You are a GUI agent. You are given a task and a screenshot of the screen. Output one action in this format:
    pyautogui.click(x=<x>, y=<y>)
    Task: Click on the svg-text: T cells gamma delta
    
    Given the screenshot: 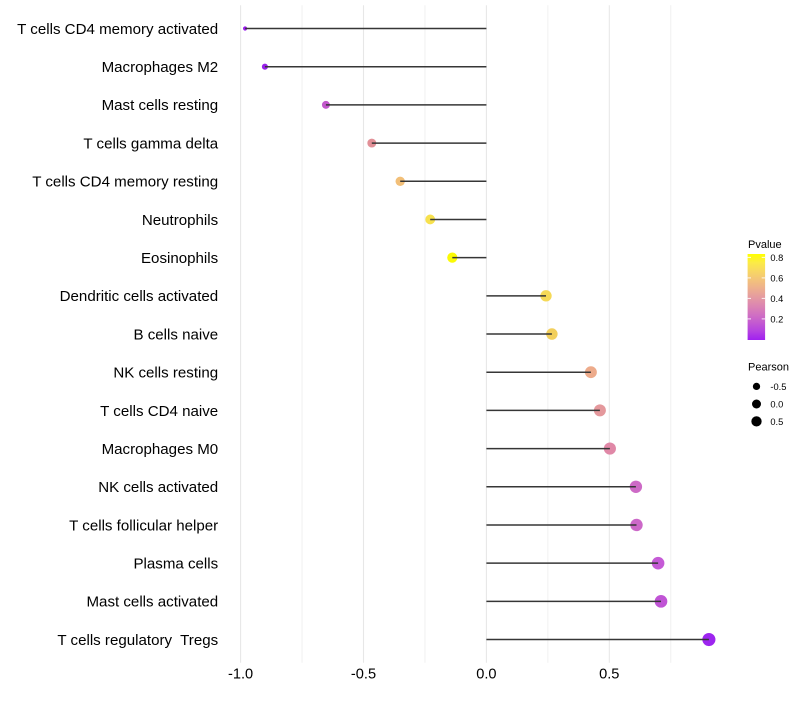 What is the action you would take?
    pyautogui.click(x=150, y=143)
    